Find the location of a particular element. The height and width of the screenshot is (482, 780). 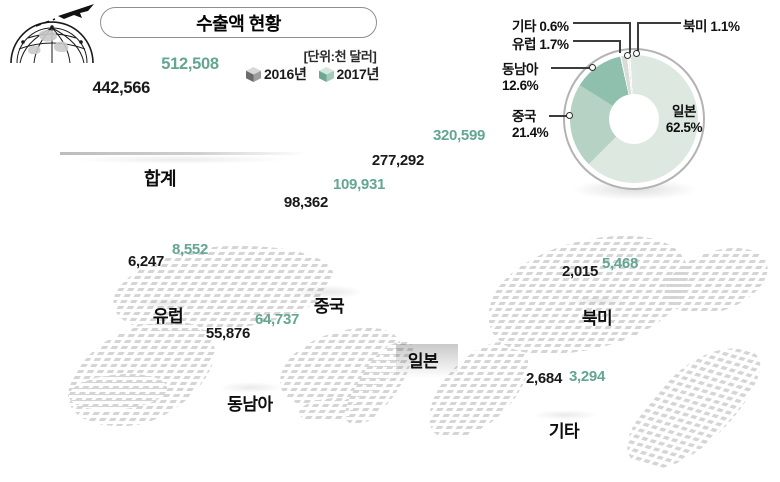

legend-item-2017: 2017년 is located at coordinates (349, 74).